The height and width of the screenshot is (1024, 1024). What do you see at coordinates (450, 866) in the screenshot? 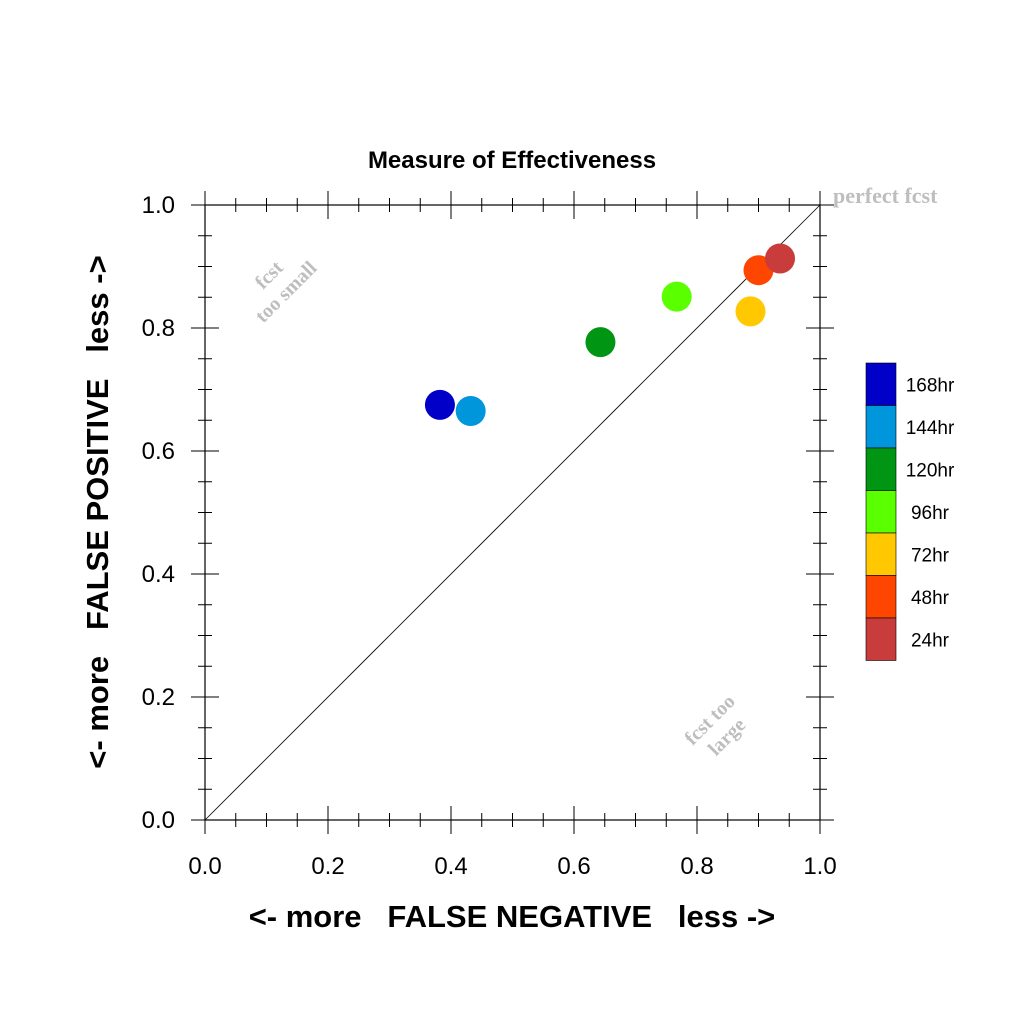
I see `x-tick-label: 0.4` at bounding box center [450, 866].